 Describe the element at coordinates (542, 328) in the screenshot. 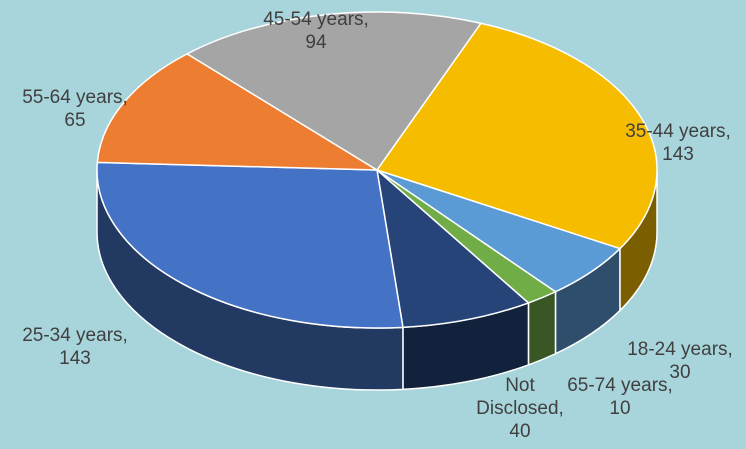

I see `pie-side-65-74-years` at that location.